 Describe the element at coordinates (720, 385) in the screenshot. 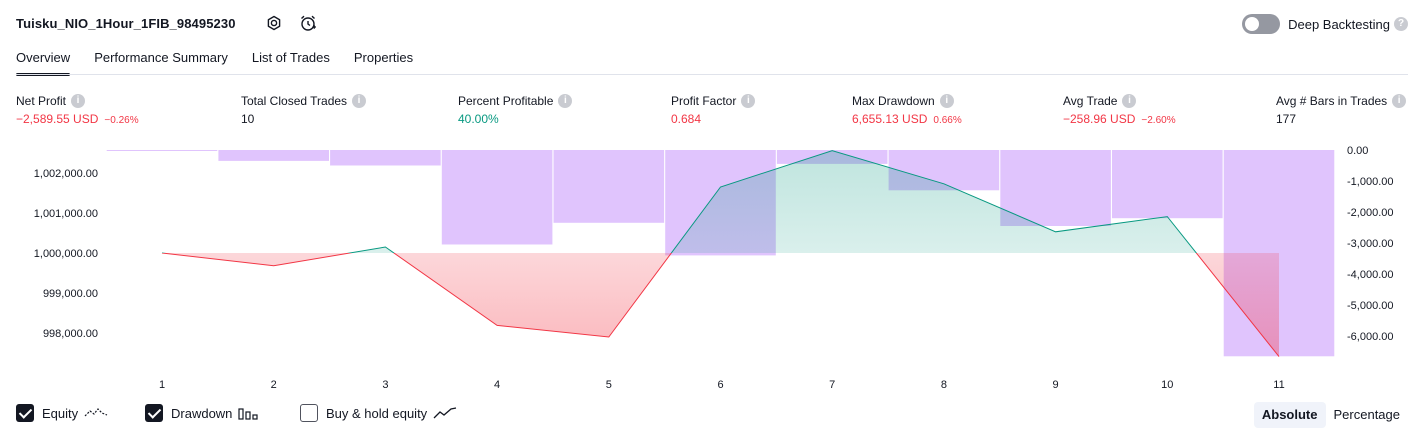

I see `x-axis-tick-label: 6` at that location.